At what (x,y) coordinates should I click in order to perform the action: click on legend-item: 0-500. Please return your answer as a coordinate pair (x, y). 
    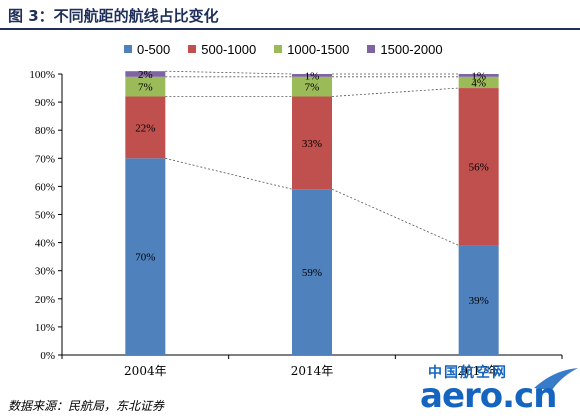
    Looking at the image, I should click on (147, 49).